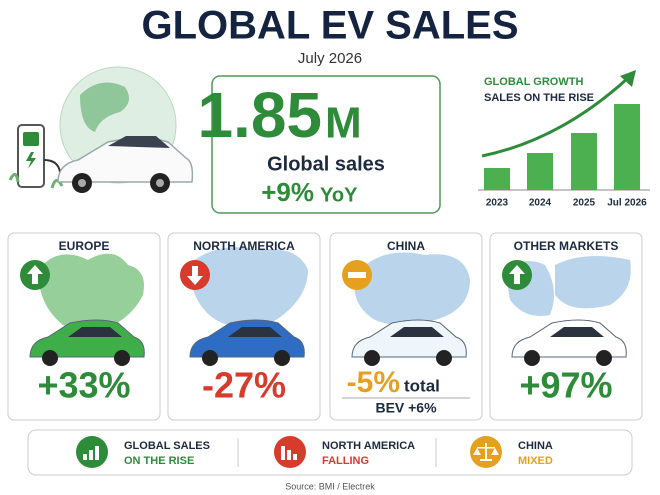 This screenshot has height=495, width=660. What do you see at coordinates (584, 203) in the screenshot?
I see `x-tick-label: 2025` at bounding box center [584, 203].